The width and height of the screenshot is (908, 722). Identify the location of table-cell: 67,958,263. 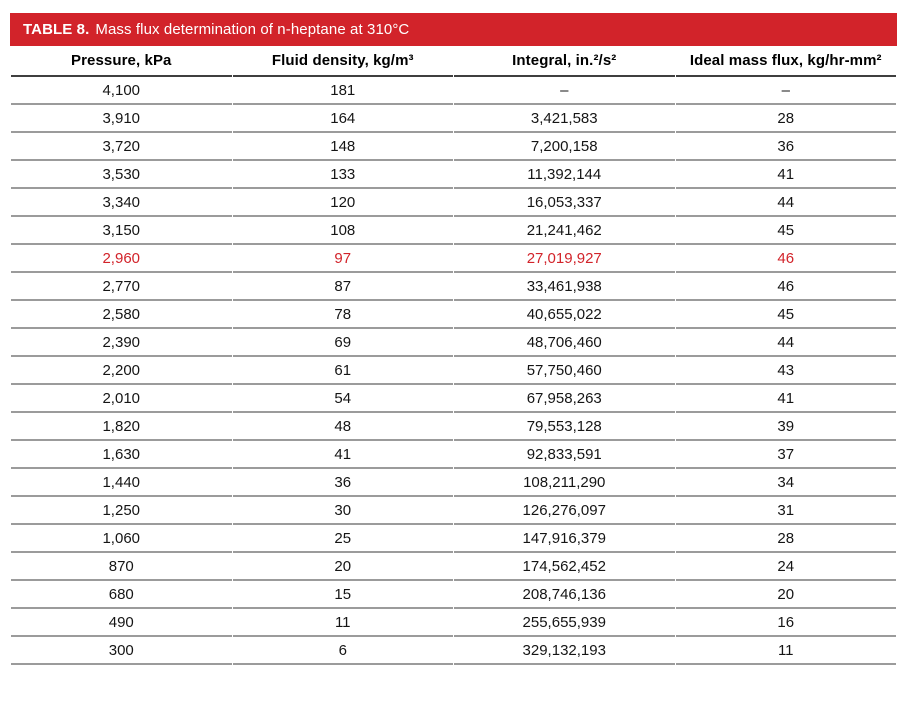
(564, 399).